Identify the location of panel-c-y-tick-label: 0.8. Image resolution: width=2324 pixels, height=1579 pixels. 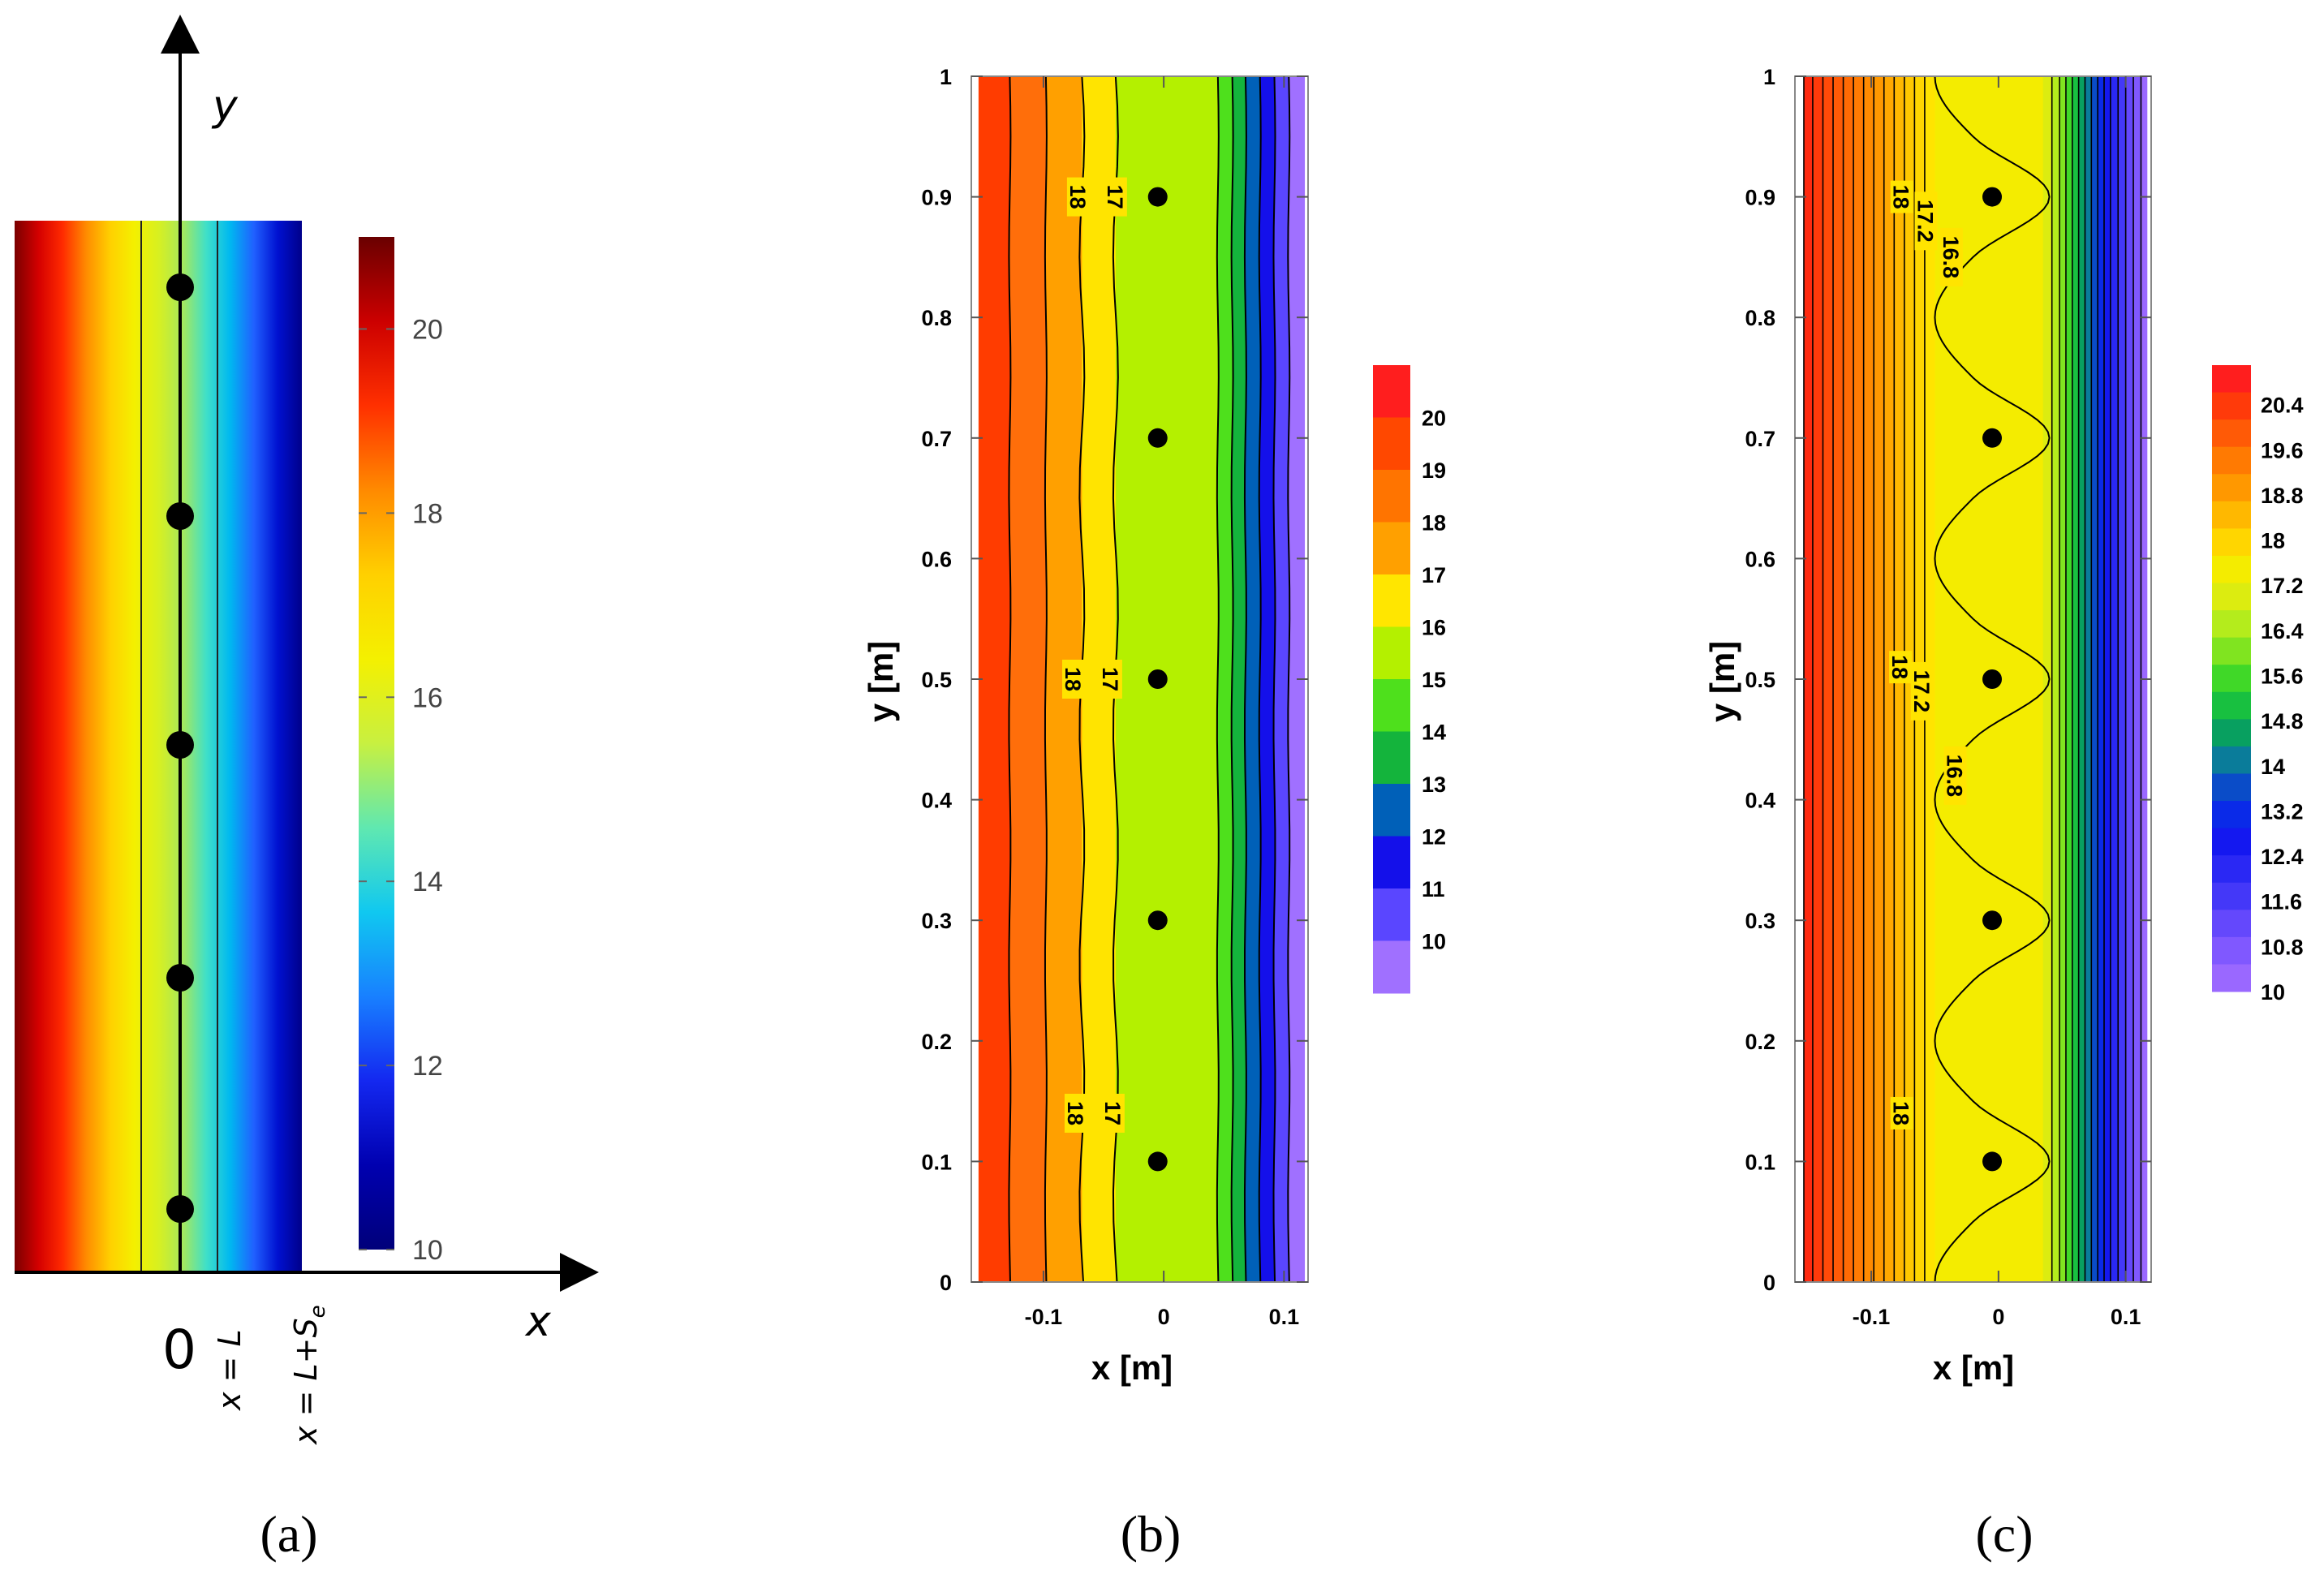
(1760, 318).